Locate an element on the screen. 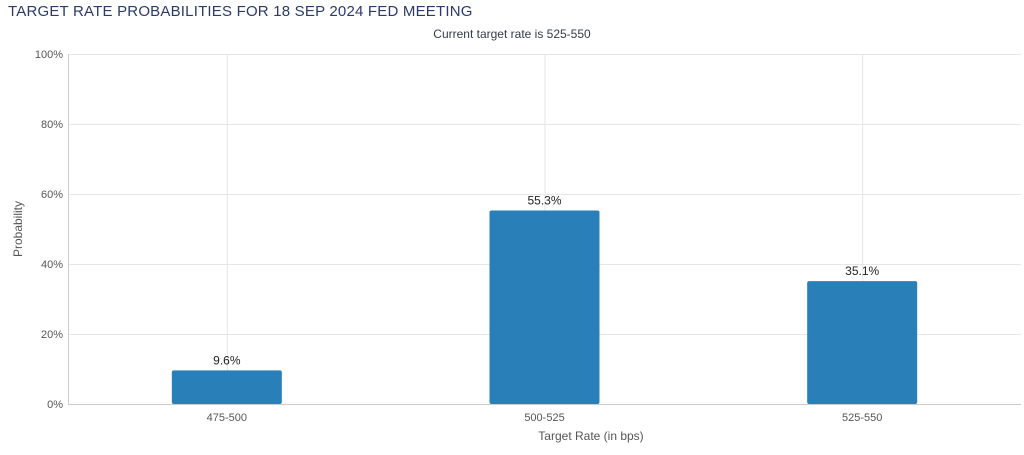 This screenshot has height=455, width=1024. x-tick-label: 475-500 is located at coordinates (227, 418).